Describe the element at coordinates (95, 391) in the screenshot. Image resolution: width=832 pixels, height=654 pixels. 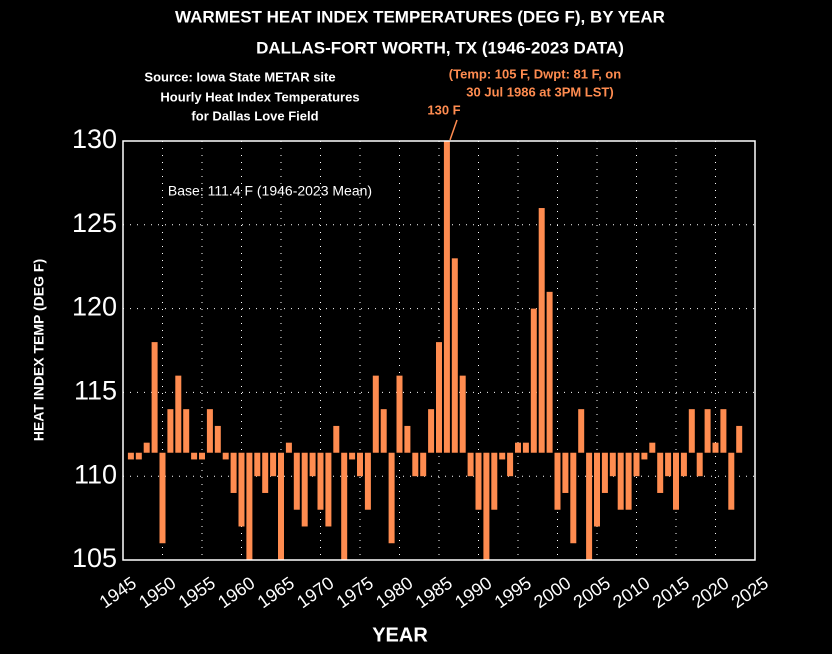
I see `y-tick-label: 115` at that location.